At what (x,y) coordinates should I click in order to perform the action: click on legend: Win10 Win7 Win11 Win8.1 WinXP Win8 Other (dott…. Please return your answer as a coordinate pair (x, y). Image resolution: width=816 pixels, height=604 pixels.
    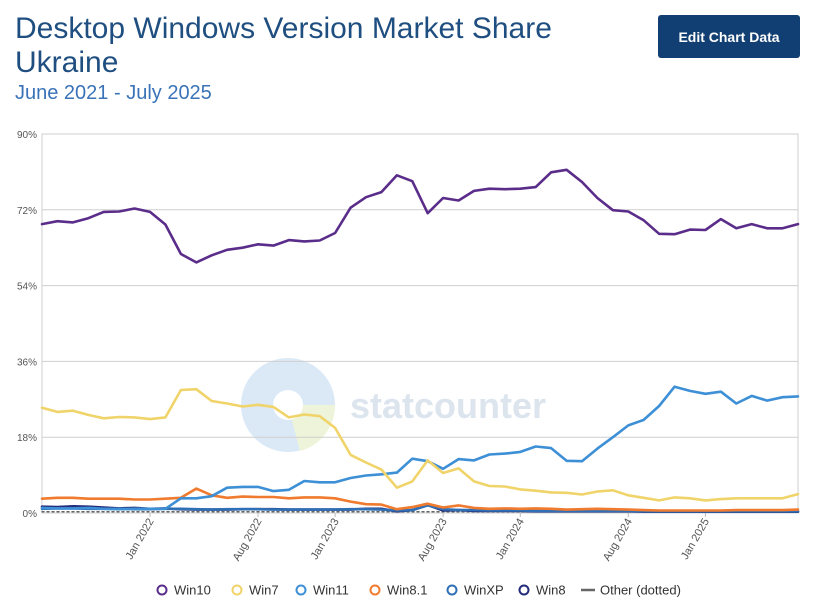
    Looking at the image, I should click on (418, 590).